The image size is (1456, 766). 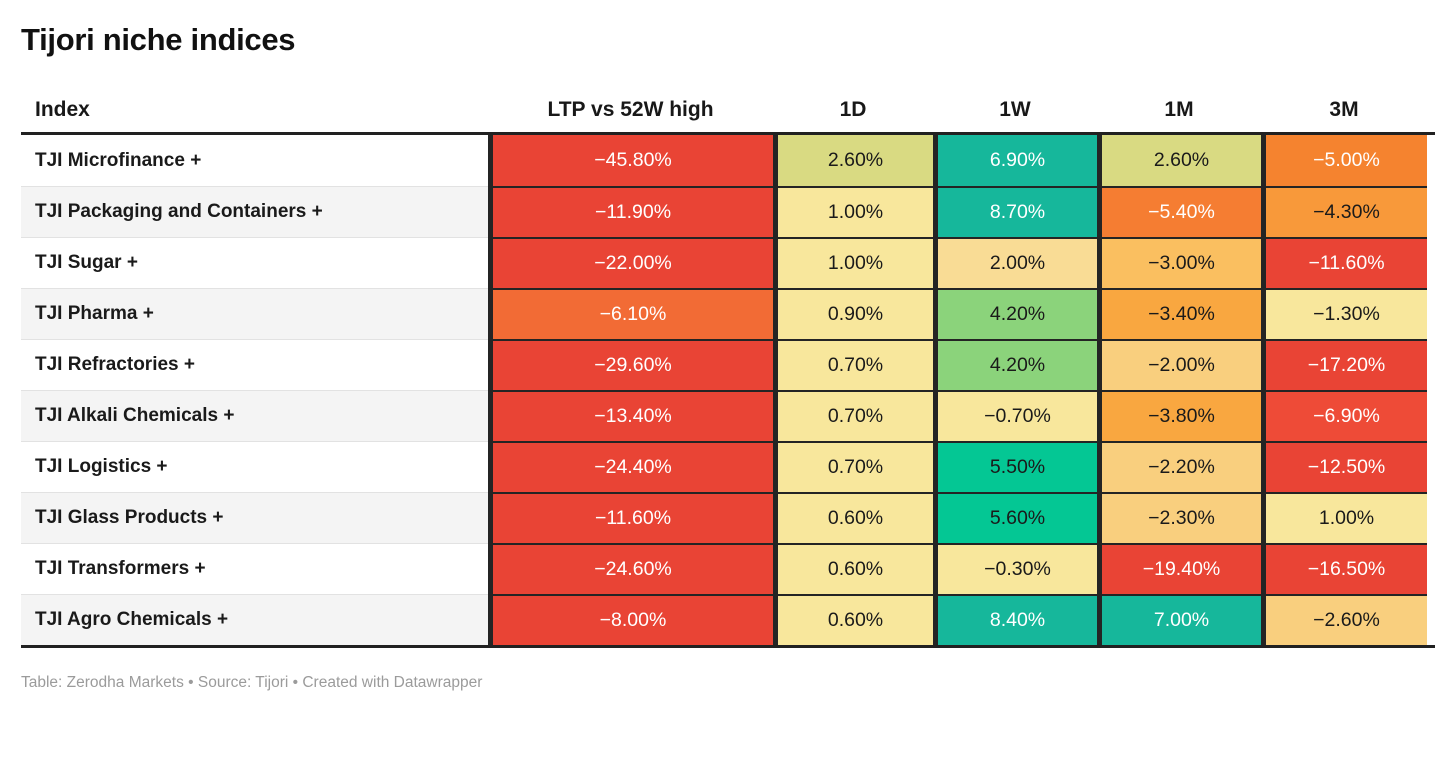 I want to click on heat-cell: −8.00%, so click(x=630, y=619).